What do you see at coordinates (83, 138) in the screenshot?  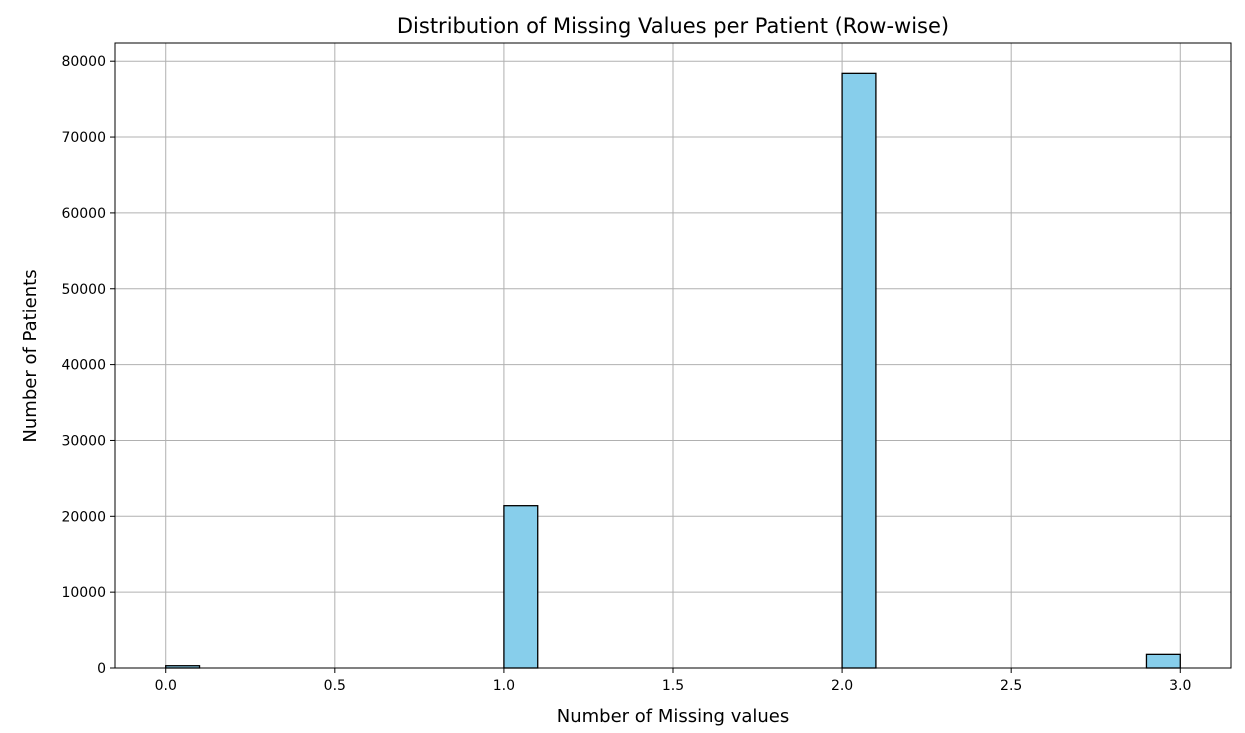 I see `y-tick-label: 70000` at bounding box center [83, 138].